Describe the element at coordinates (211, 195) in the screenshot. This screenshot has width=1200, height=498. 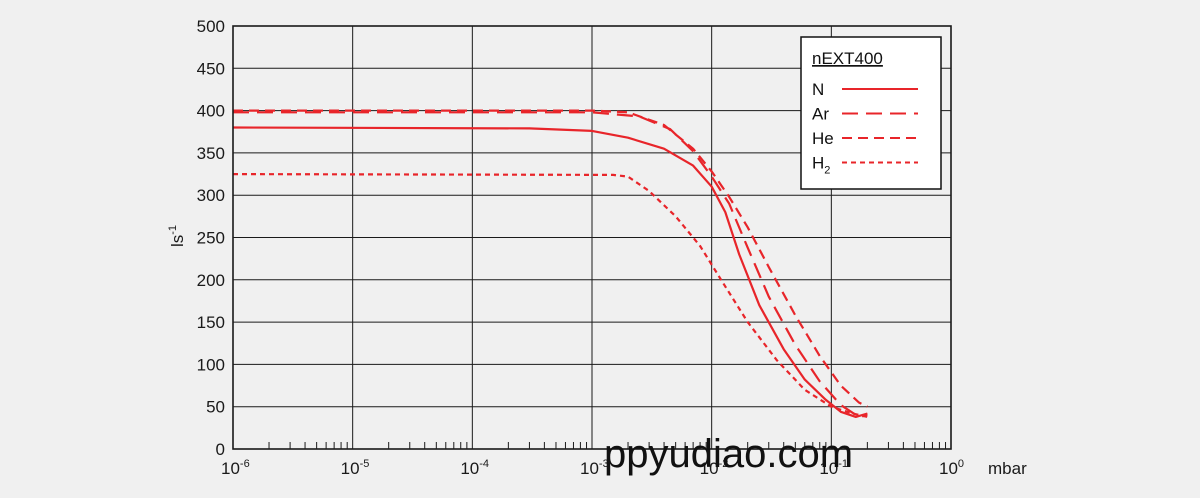
I see `y-tick-label: 300` at that location.